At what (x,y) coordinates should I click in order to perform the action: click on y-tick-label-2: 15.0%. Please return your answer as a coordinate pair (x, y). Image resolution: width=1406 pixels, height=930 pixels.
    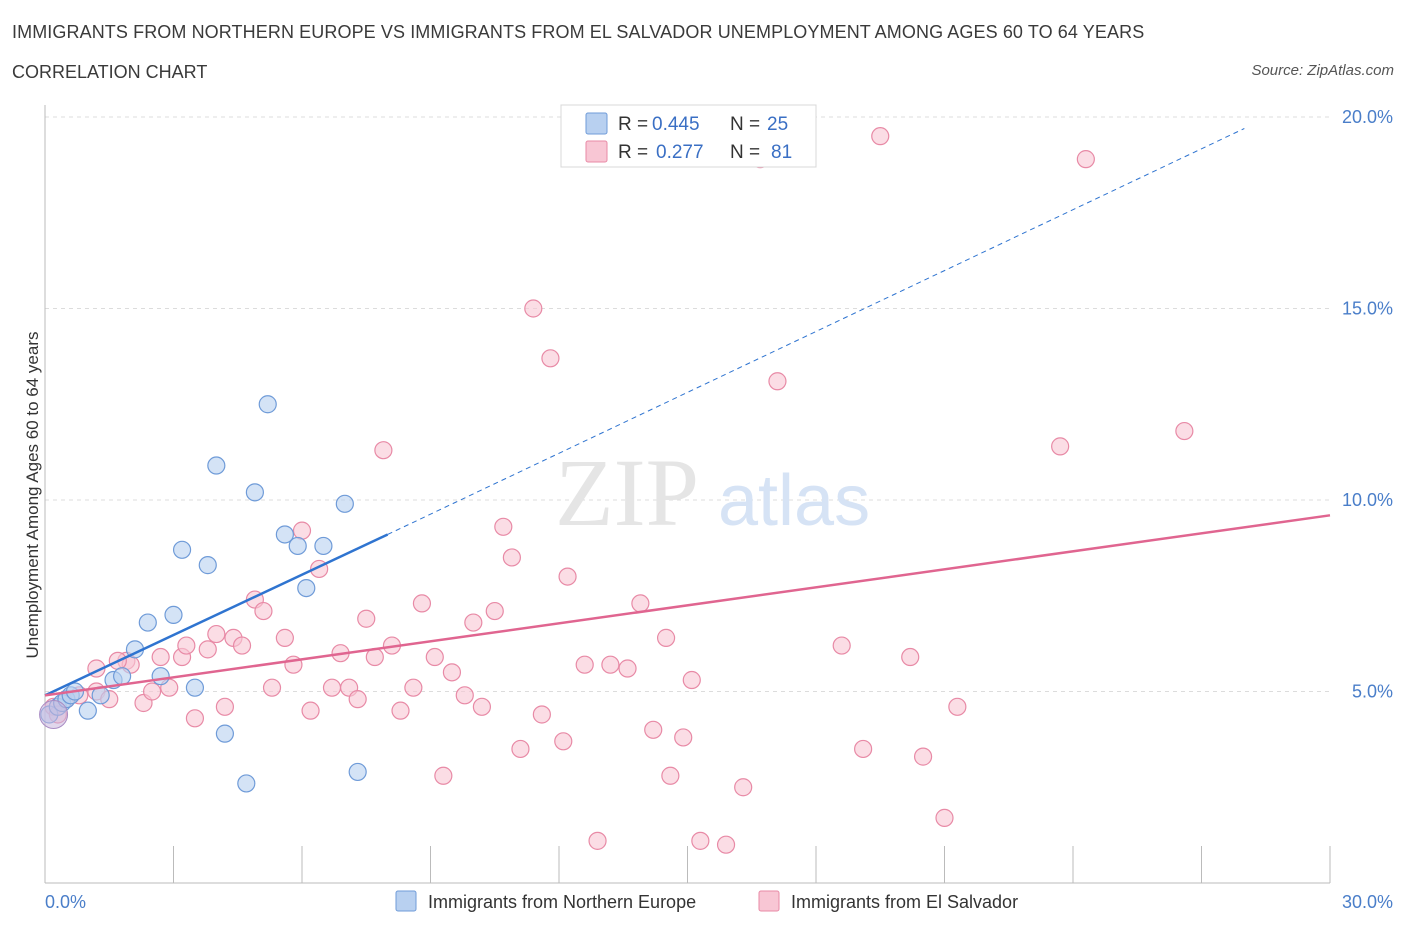
    Looking at the image, I should click on (1367, 309).